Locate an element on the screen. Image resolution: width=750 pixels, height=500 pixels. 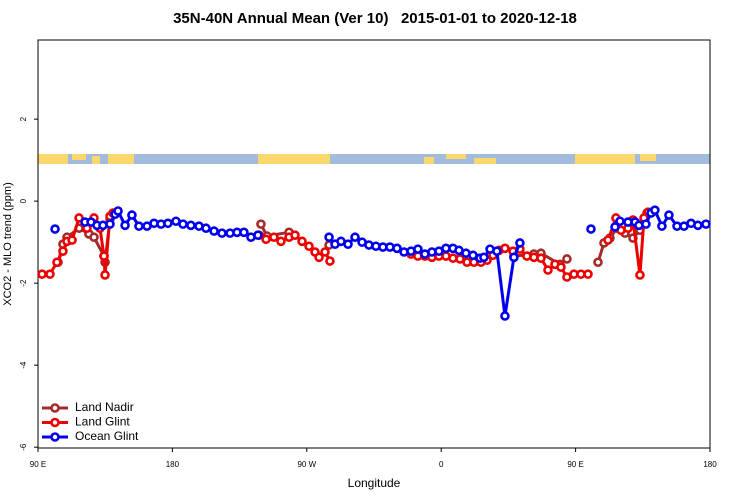
x-axis-label: Longitude is located at coordinates (374, 483).